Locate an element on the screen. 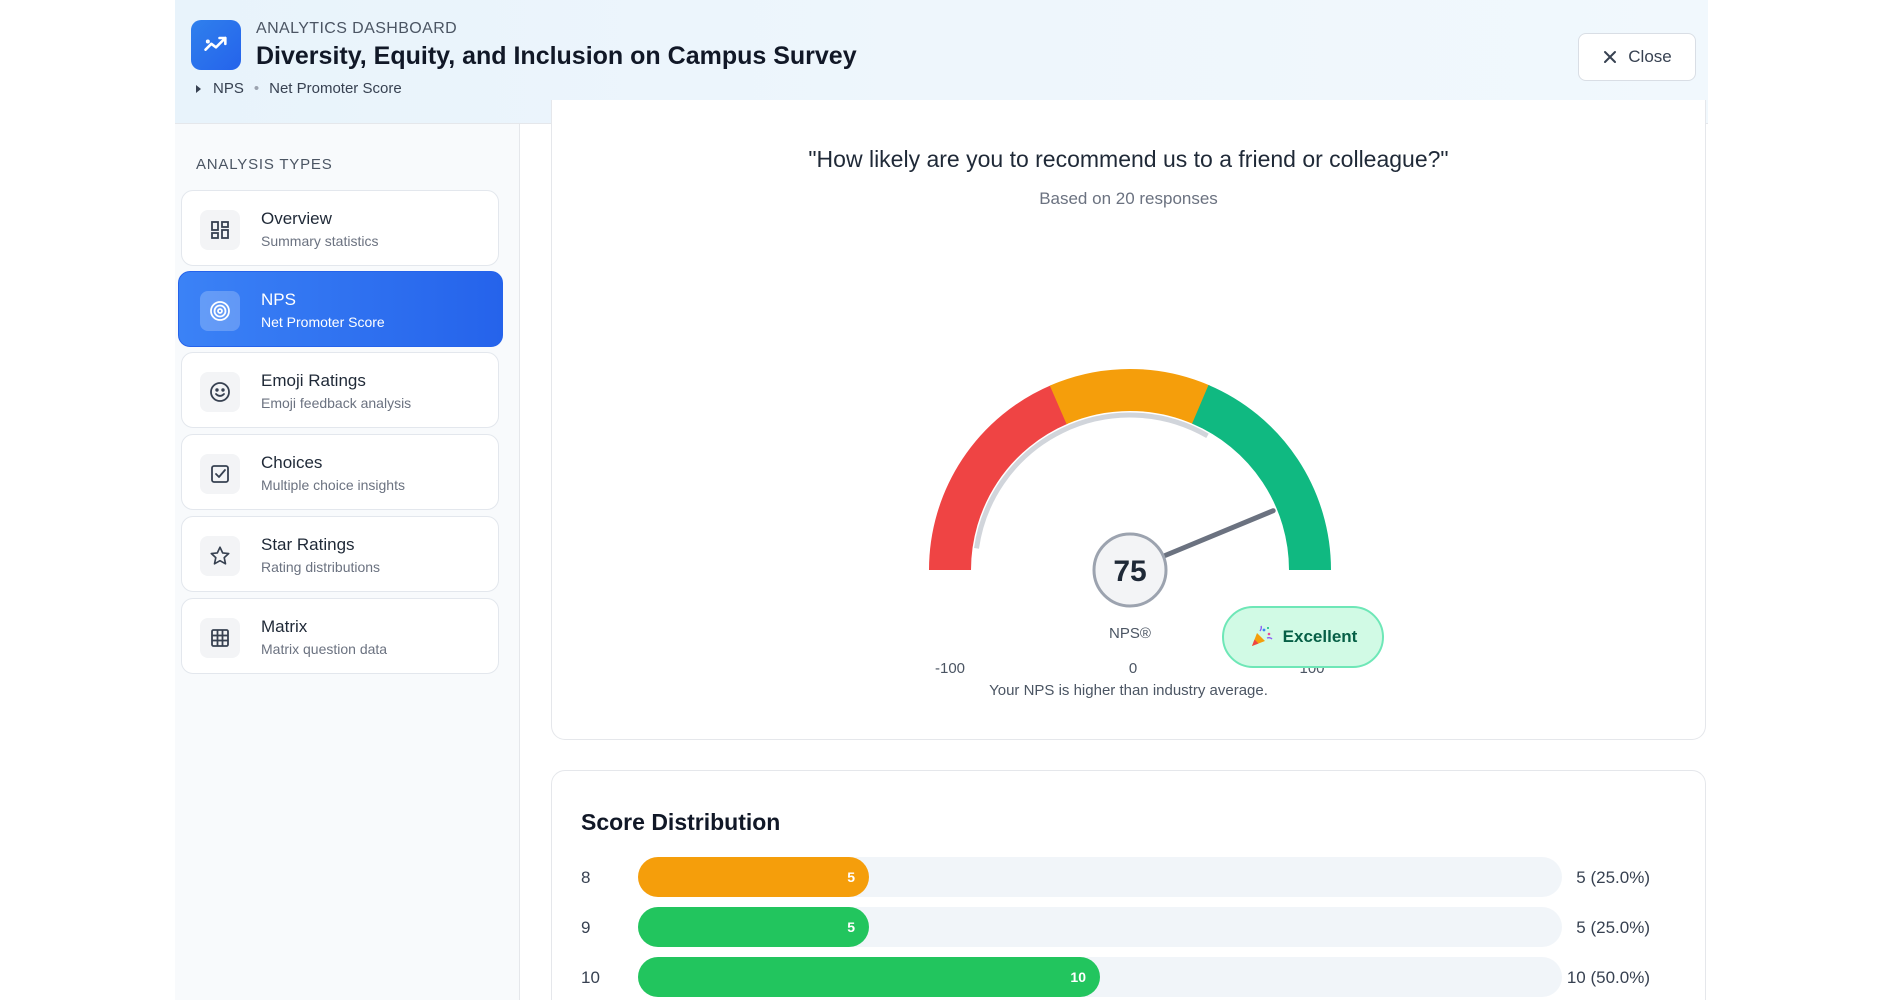 This screenshot has height=1000, width=1892. distribution-score-label: 9 is located at coordinates (585, 927).